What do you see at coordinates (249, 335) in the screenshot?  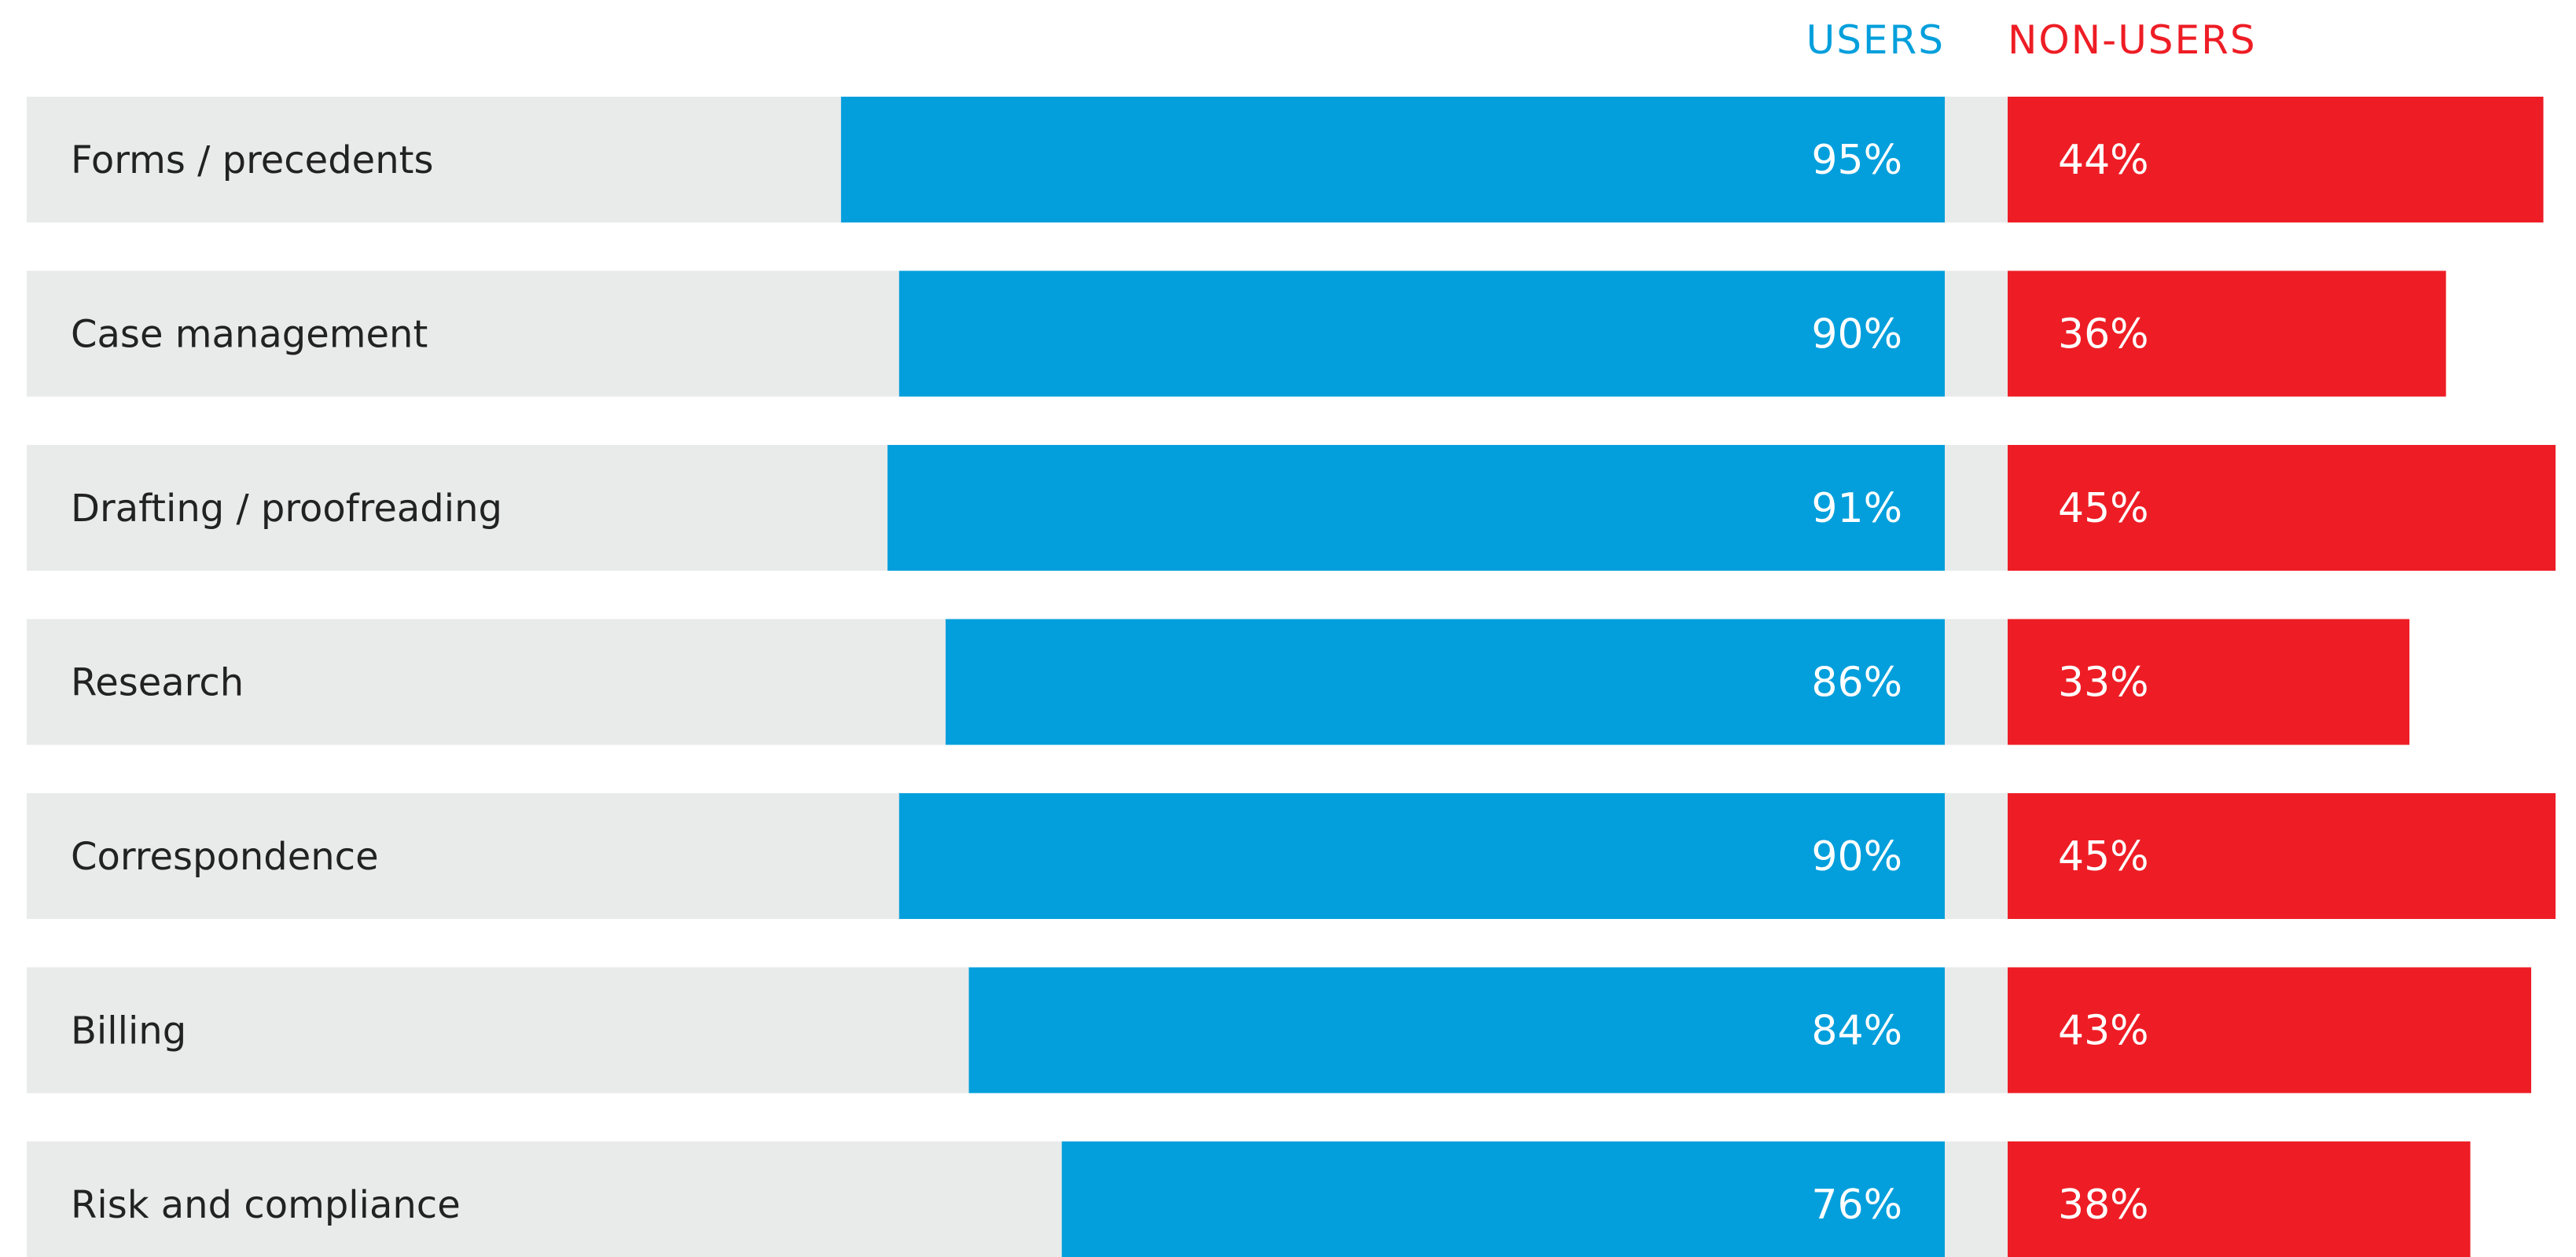 I see `category-label: Case management` at bounding box center [249, 335].